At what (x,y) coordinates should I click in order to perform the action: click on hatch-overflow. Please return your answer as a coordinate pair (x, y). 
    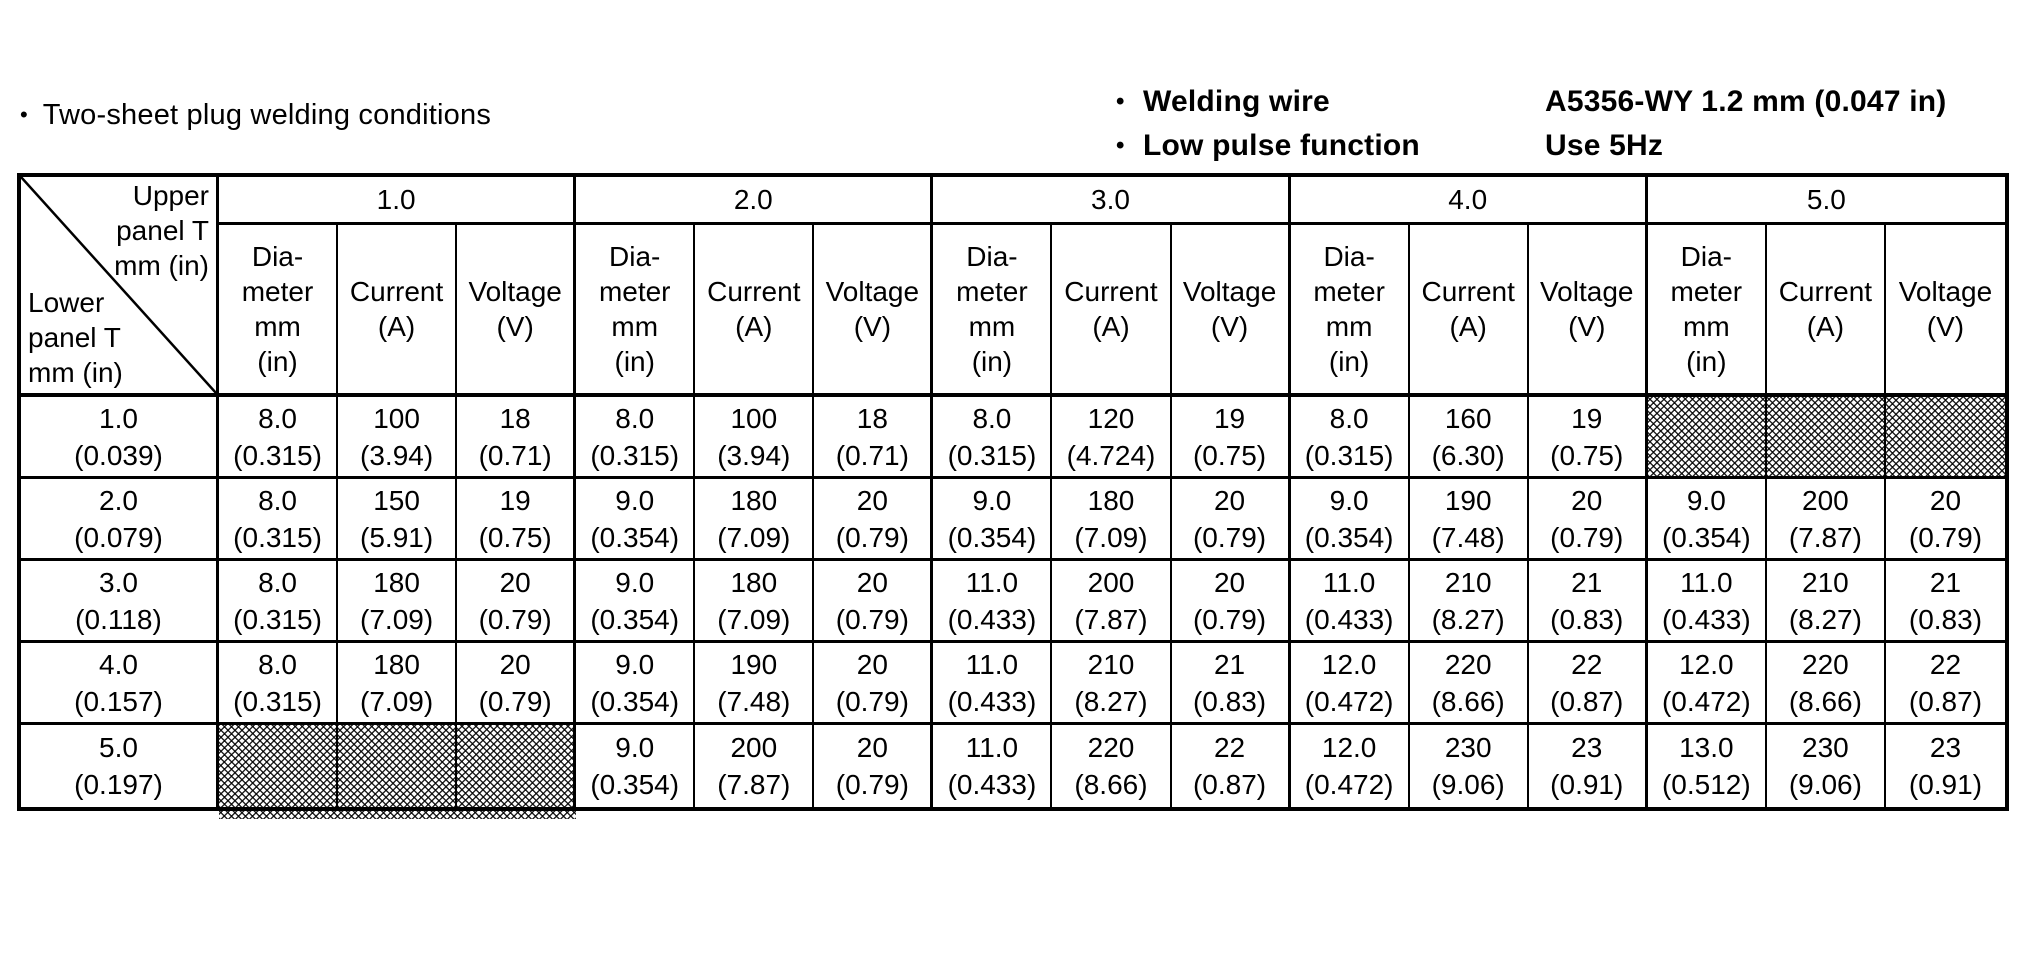
    Looking at the image, I should click on (398, 815).